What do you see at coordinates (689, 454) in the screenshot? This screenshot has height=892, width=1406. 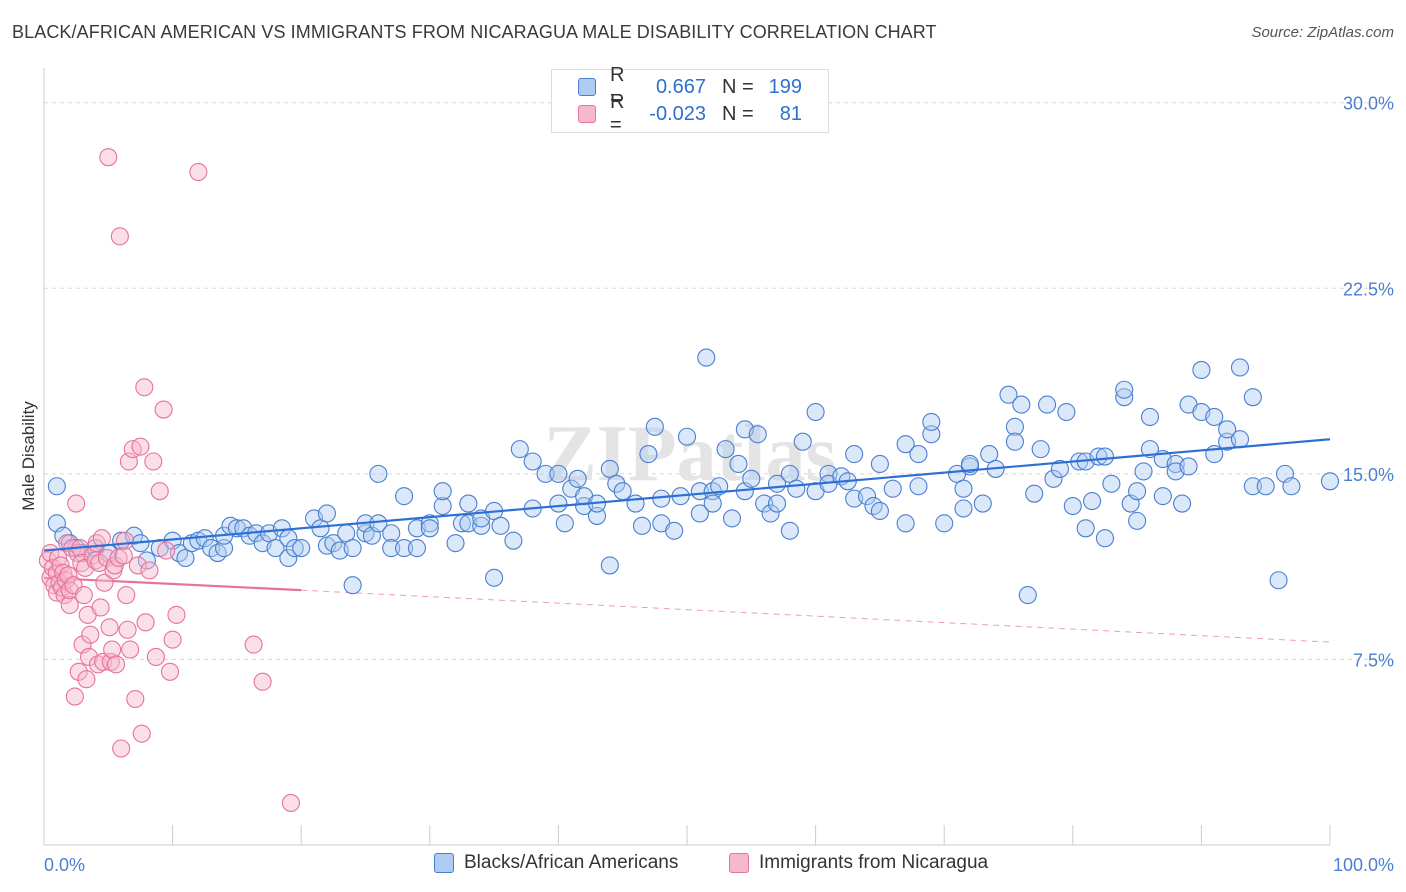 I see `watermark: ZIPatlas` at bounding box center [689, 454].